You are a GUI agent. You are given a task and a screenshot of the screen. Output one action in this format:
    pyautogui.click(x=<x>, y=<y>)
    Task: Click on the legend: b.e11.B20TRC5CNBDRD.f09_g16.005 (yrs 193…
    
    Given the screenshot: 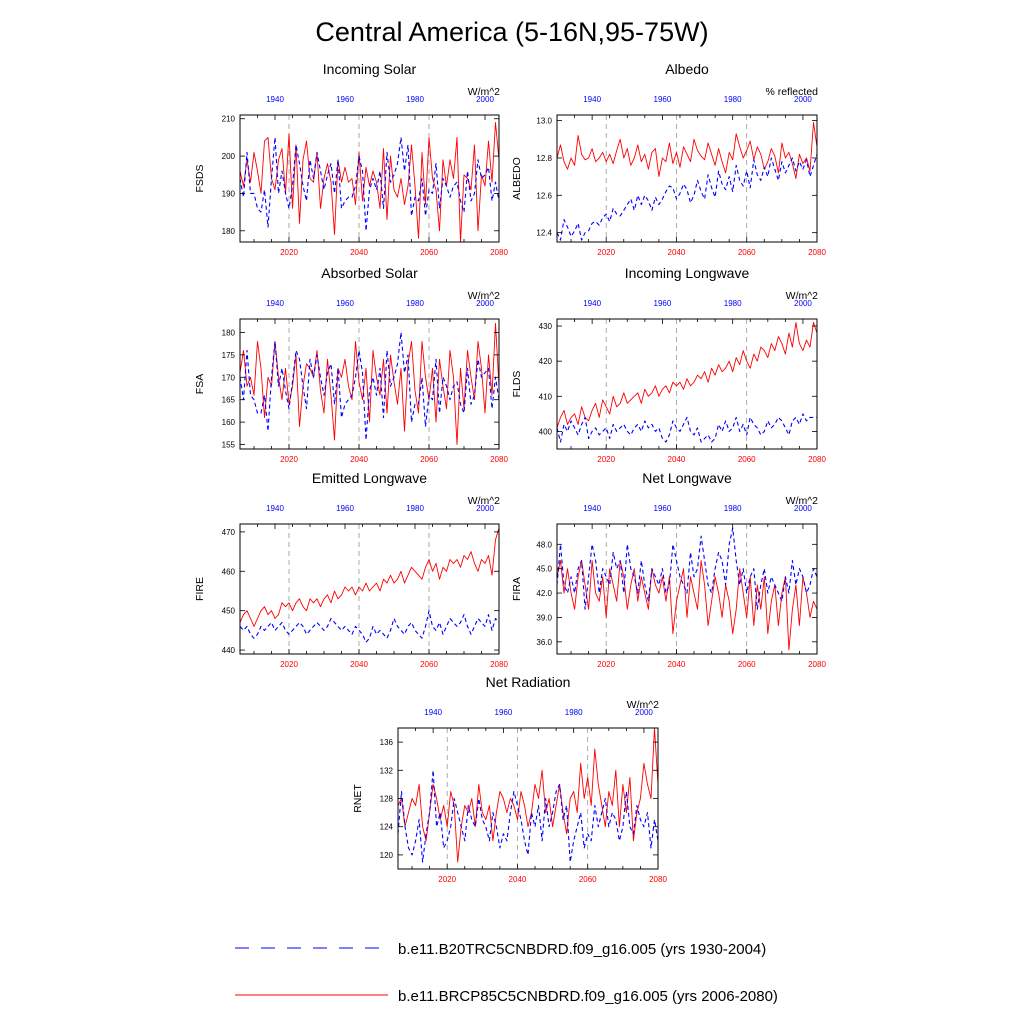 What is the action you would take?
    pyautogui.click(x=506, y=973)
    